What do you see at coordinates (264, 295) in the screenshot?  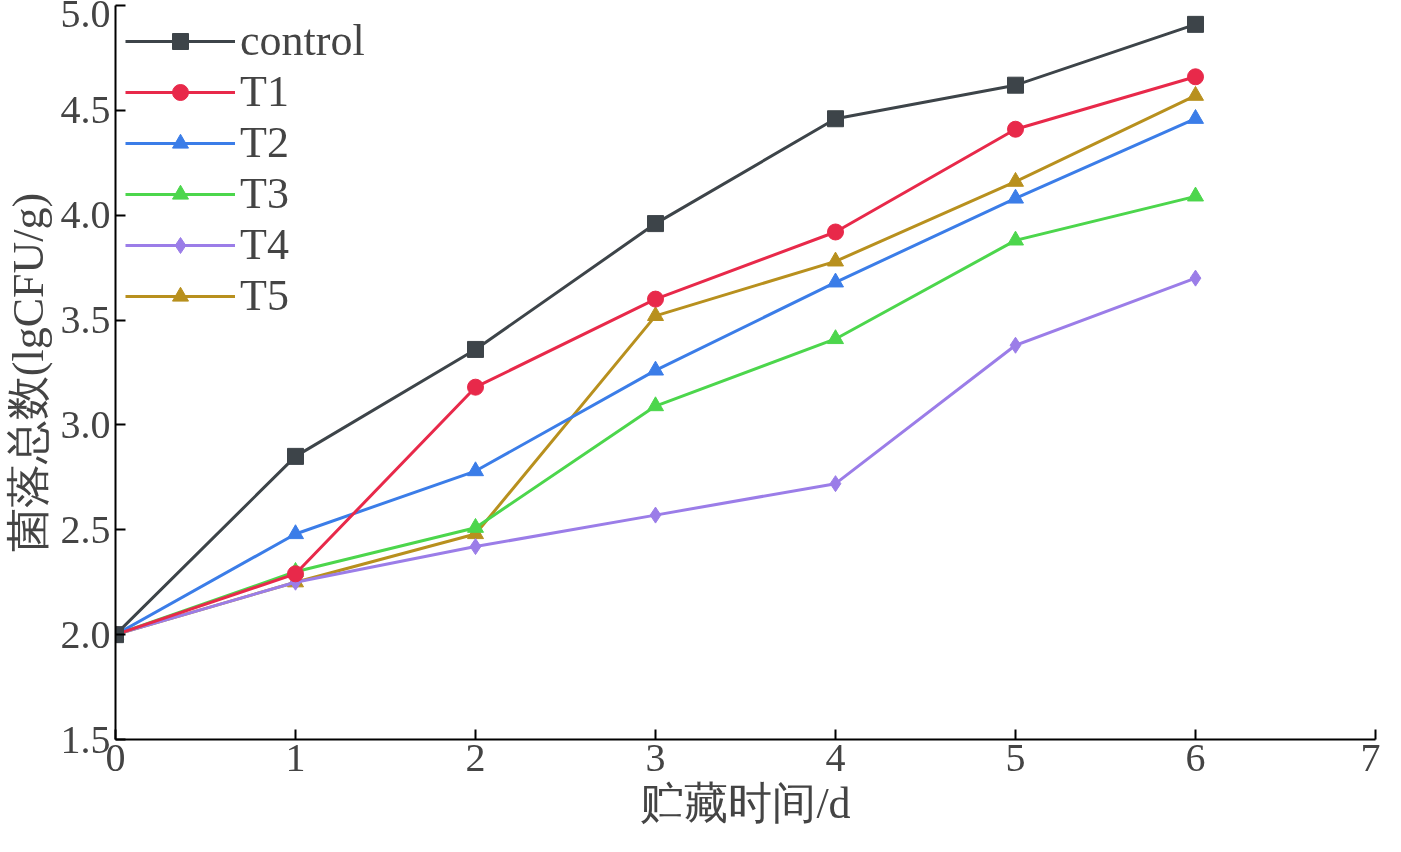 I see `legend-label: T5` at bounding box center [264, 295].